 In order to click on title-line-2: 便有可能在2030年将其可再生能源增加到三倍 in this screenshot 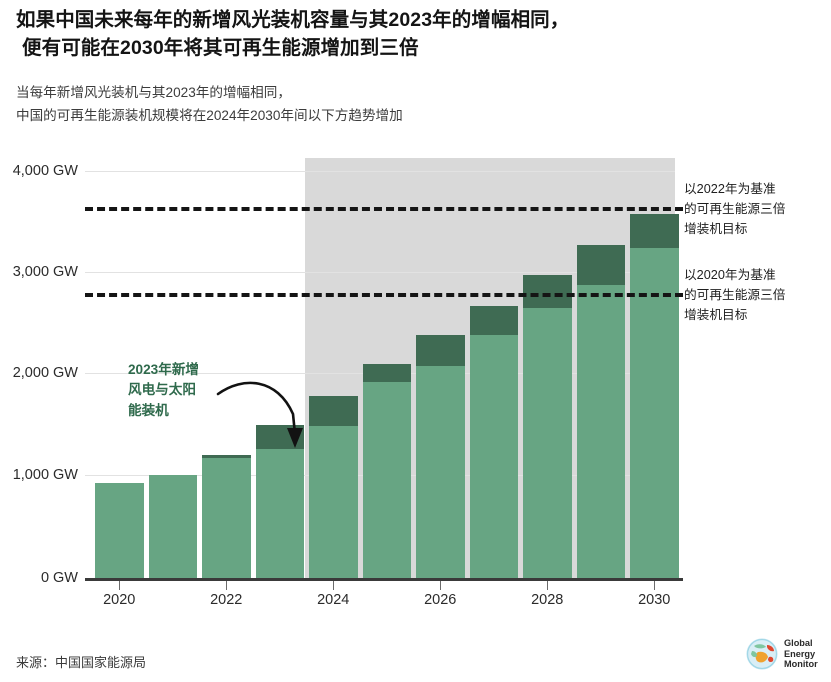, I will do `click(220, 48)`.